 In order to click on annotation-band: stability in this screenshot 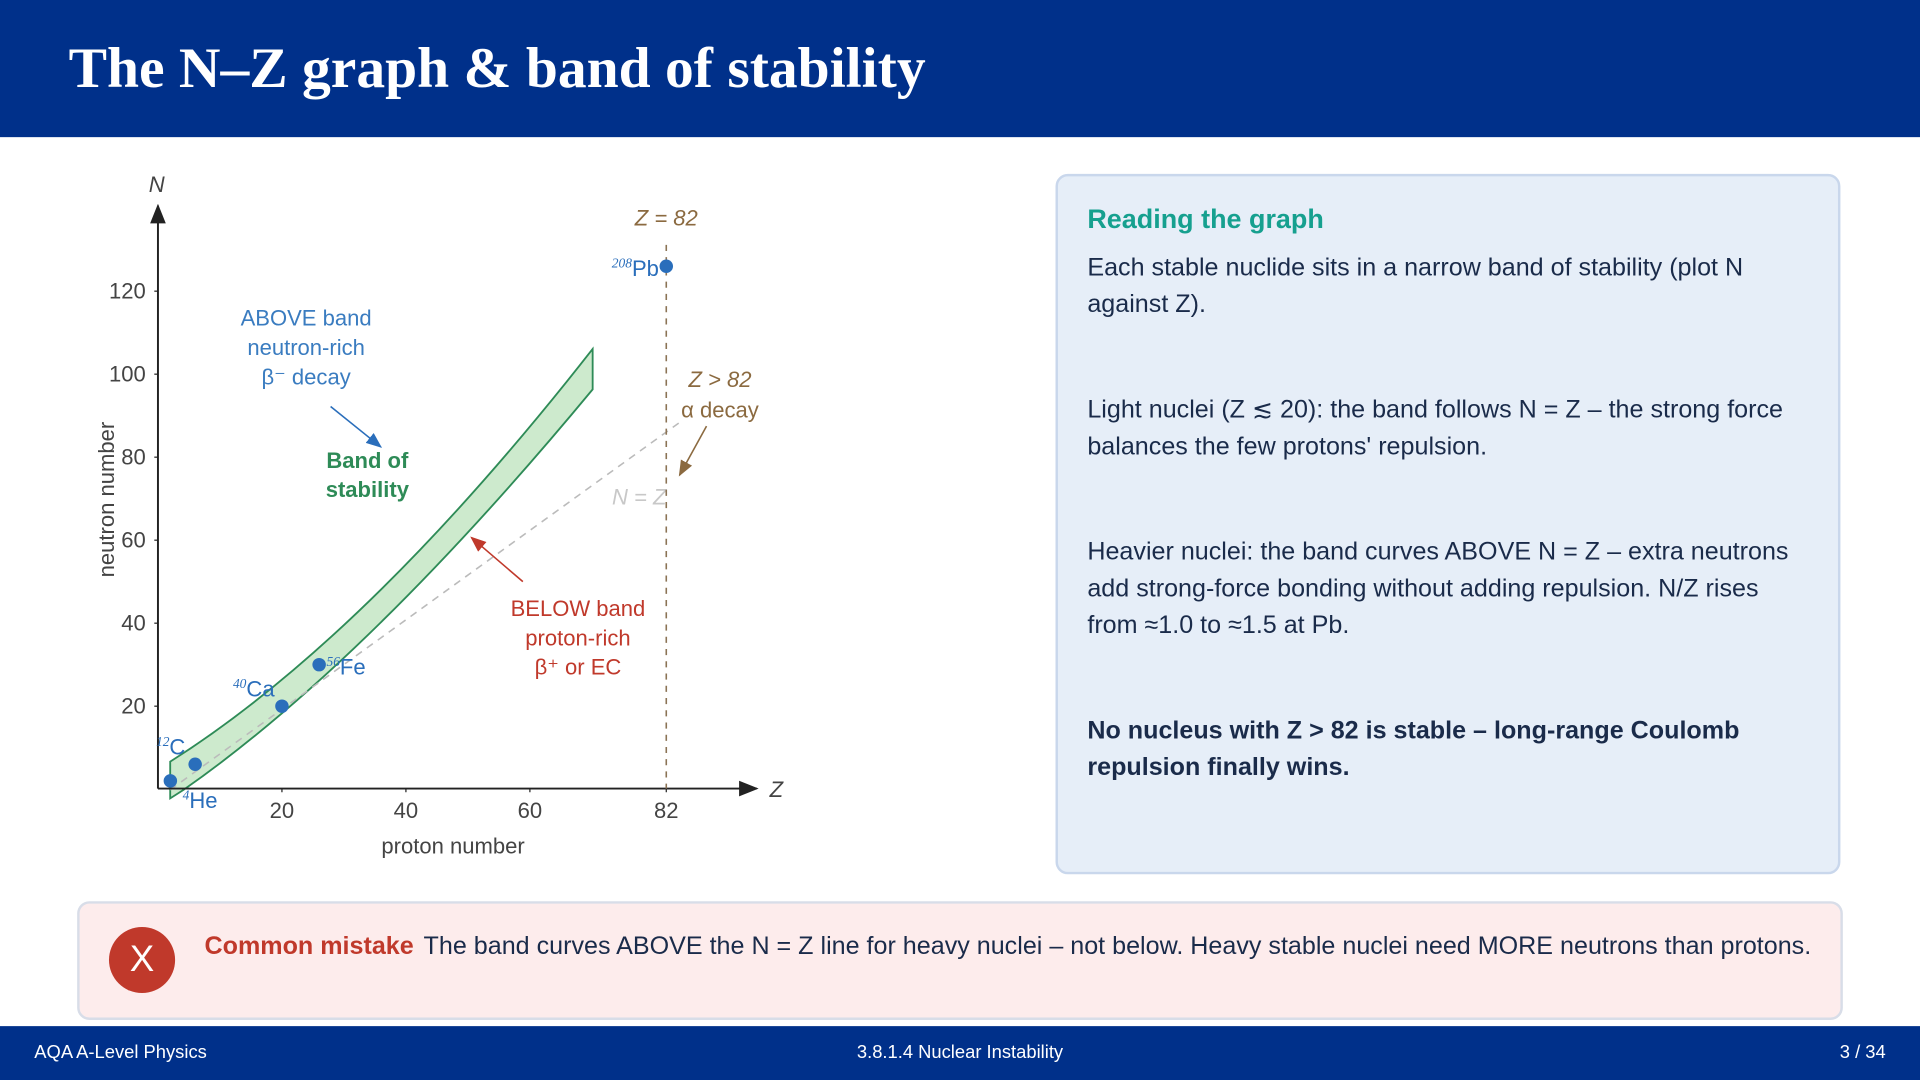, I will do `click(368, 489)`.